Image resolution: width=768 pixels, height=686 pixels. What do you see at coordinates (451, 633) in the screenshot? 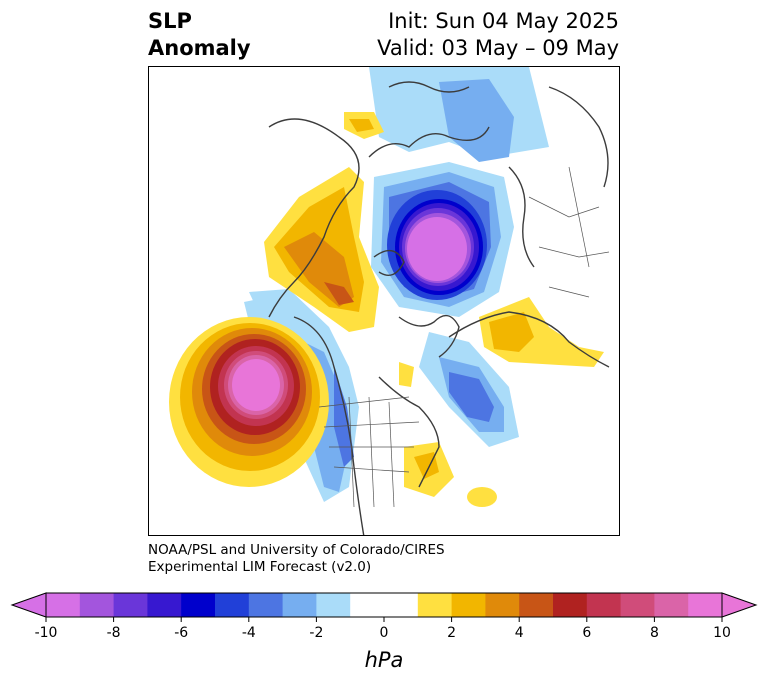
I see `colorbar-tick-label: 2` at bounding box center [451, 633].